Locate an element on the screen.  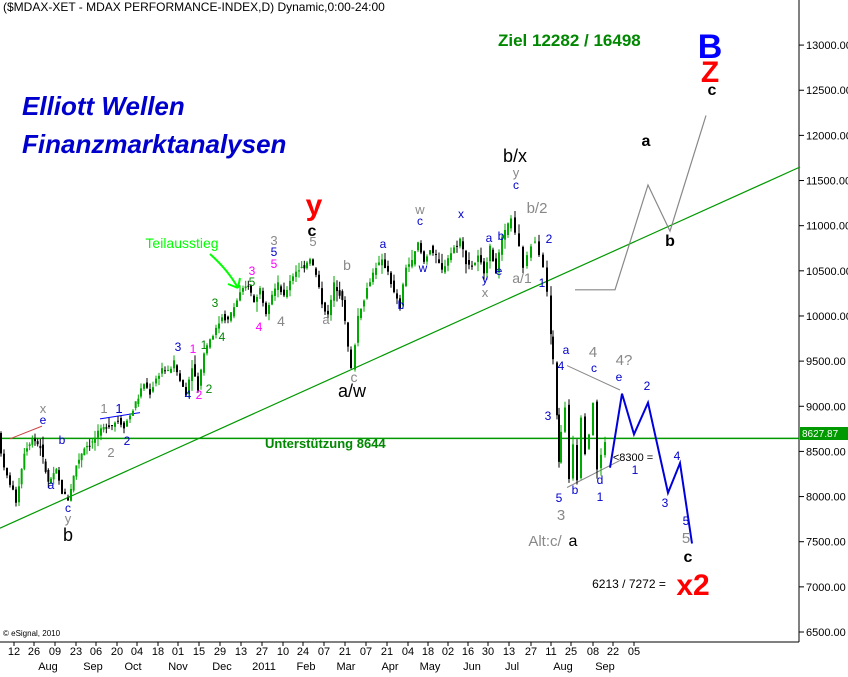
x-day-label: 21 is located at coordinates (387, 652).